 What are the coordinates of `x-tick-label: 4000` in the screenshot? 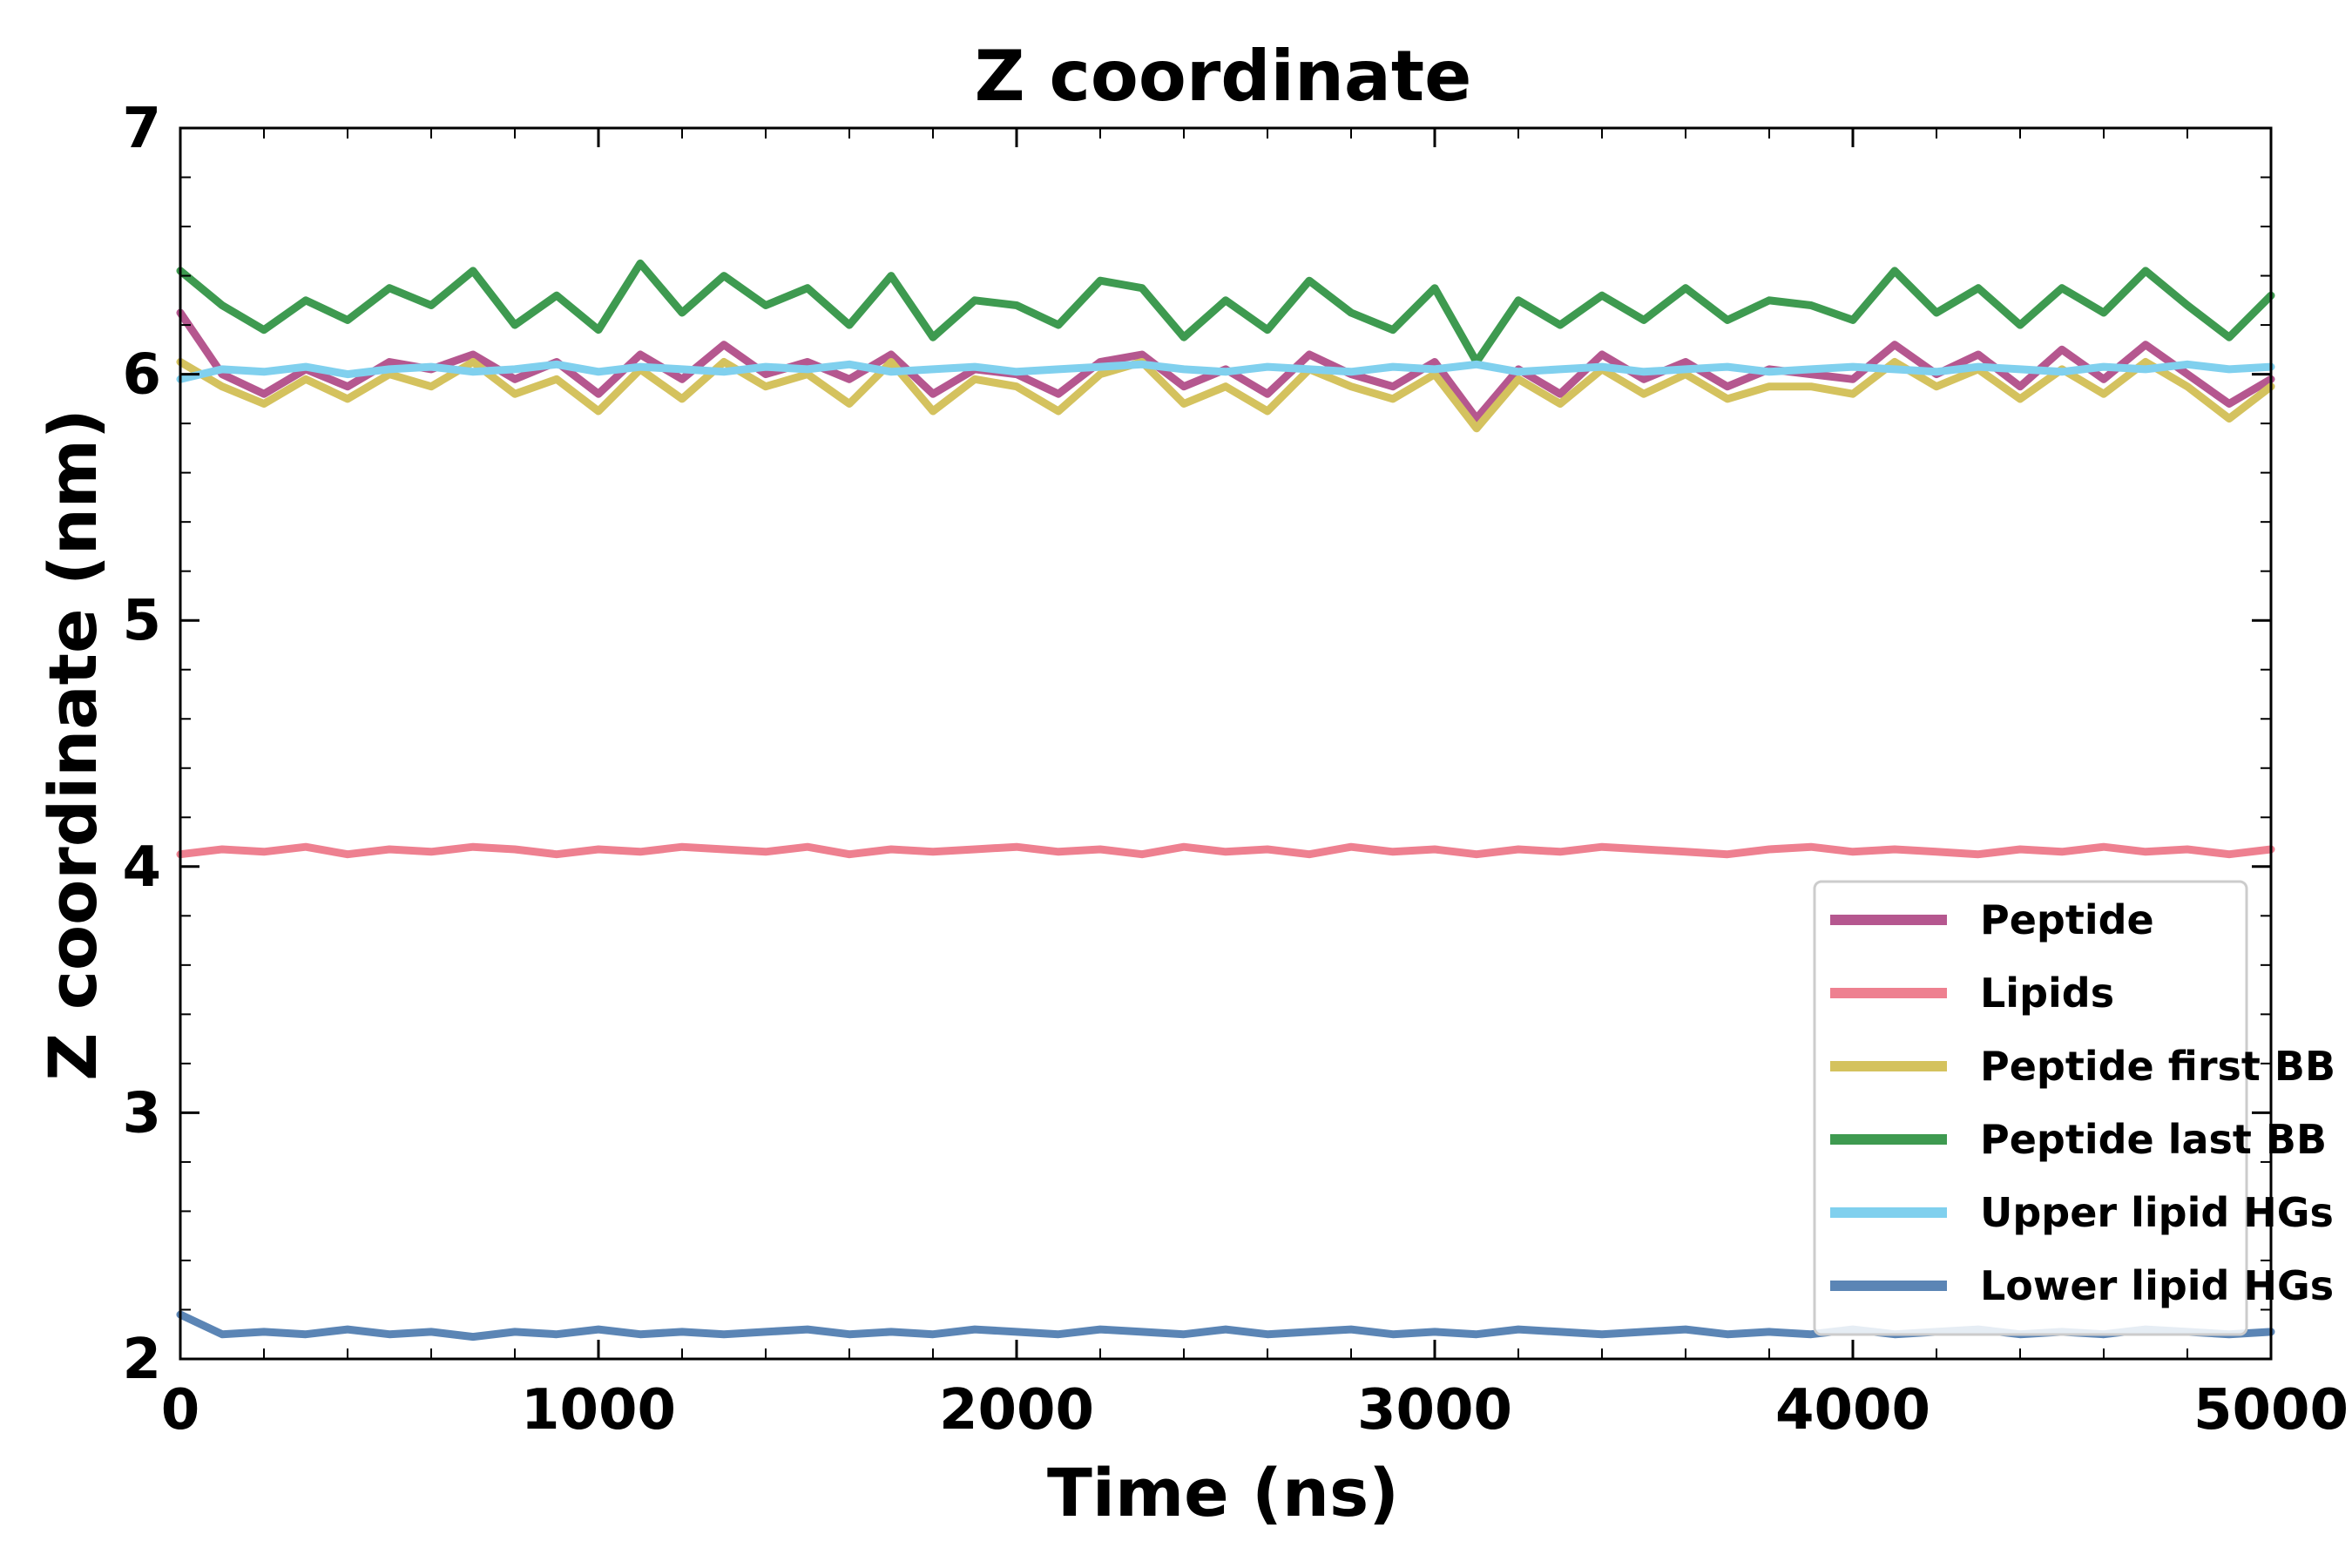 It's located at (1852, 1410).